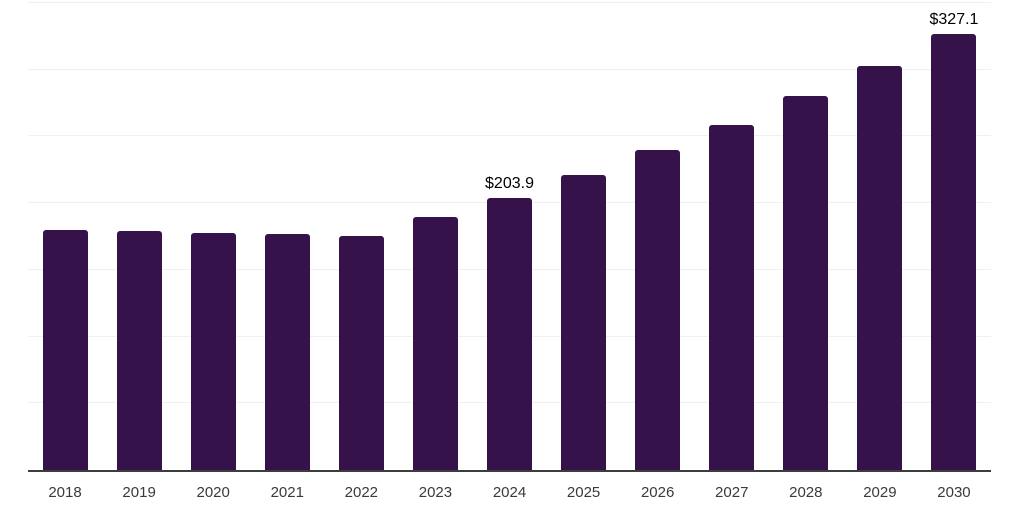 The image size is (1024, 512). What do you see at coordinates (509, 333) in the screenshot?
I see `bar-2024` at bounding box center [509, 333].